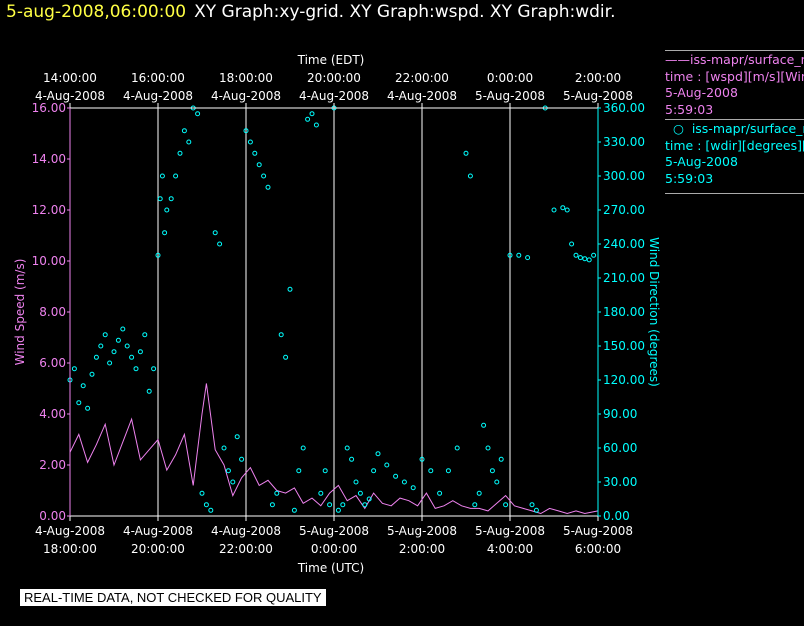  What do you see at coordinates (331, 60) in the screenshot?
I see `top-axis-label: Time (EDT)` at bounding box center [331, 60].